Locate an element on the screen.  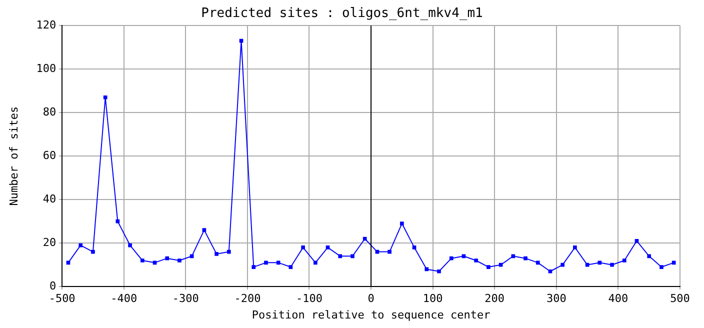
x-tick-label: -300 is located at coordinates (185, 299).